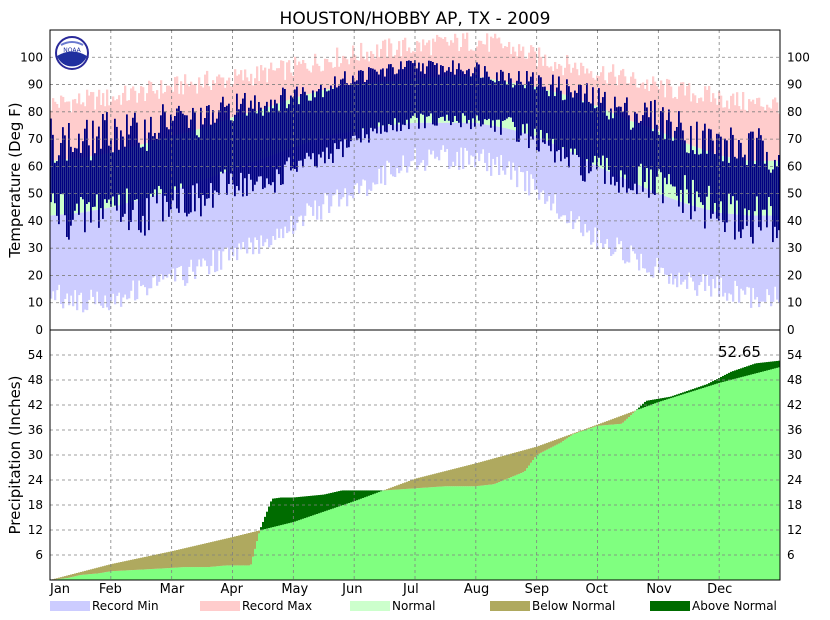 The height and width of the screenshot is (620, 830). What do you see at coordinates (794, 380) in the screenshot?
I see `precipitation-tick-label-right: 48` at bounding box center [794, 380].